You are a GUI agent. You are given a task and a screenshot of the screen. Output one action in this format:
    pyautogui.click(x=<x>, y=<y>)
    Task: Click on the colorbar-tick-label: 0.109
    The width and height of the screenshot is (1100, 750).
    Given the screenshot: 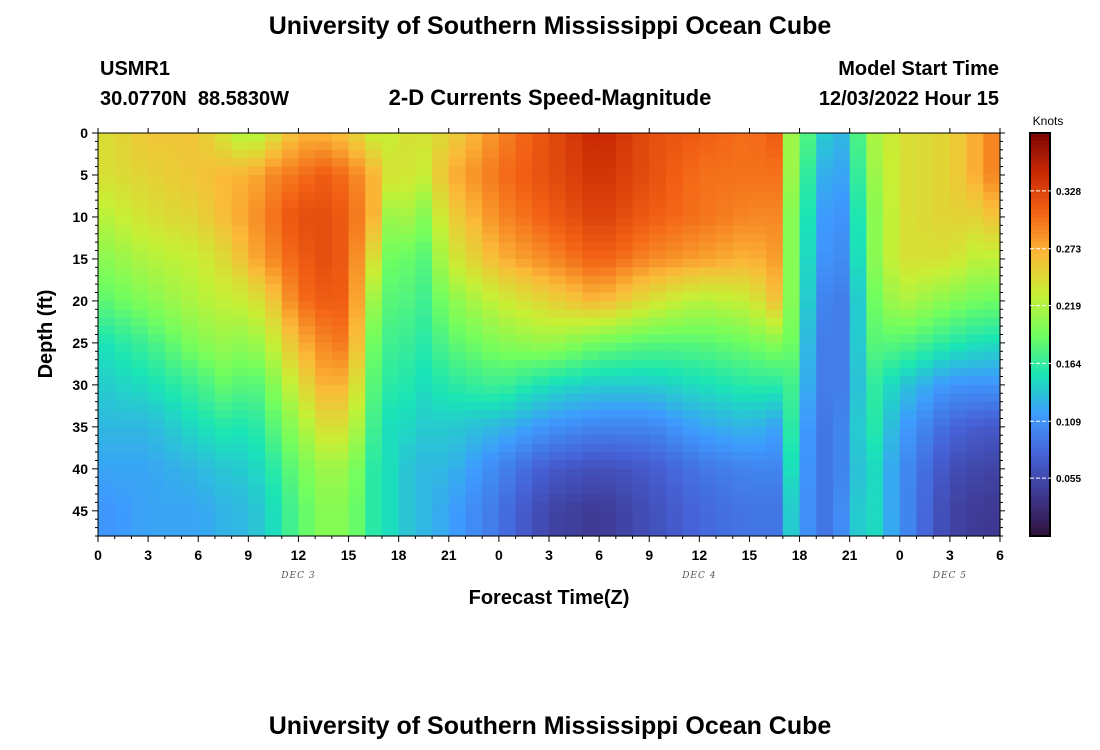 What is the action you would take?
    pyautogui.click(x=1068, y=422)
    